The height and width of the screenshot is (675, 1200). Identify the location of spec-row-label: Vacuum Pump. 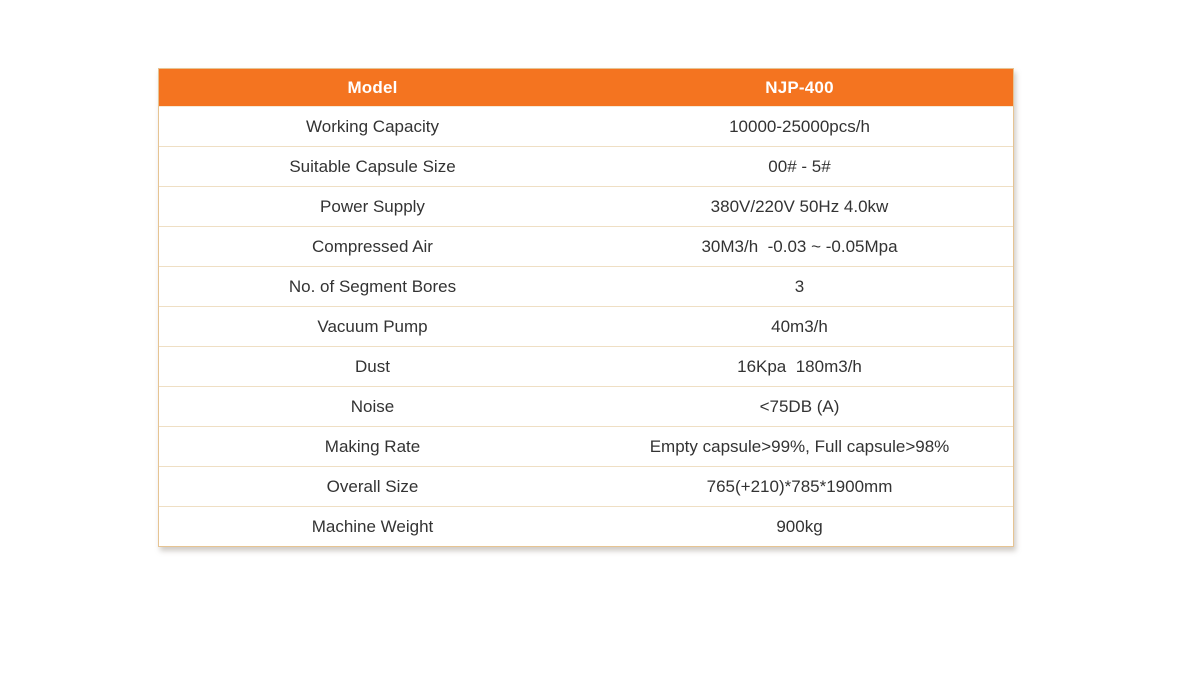
(372, 326).